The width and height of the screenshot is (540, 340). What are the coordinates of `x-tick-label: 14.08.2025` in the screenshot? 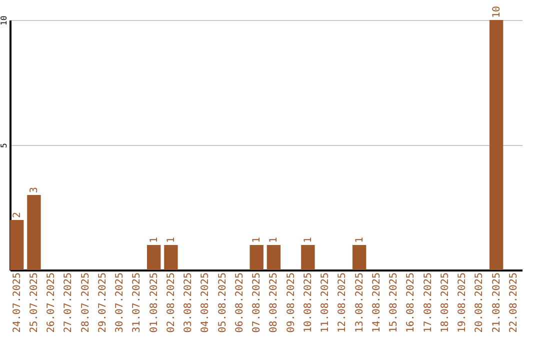 It's located at (376, 302).